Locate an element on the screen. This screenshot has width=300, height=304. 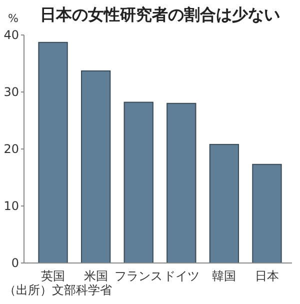
x-tick-label: 日本 is located at coordinates (266, 276).